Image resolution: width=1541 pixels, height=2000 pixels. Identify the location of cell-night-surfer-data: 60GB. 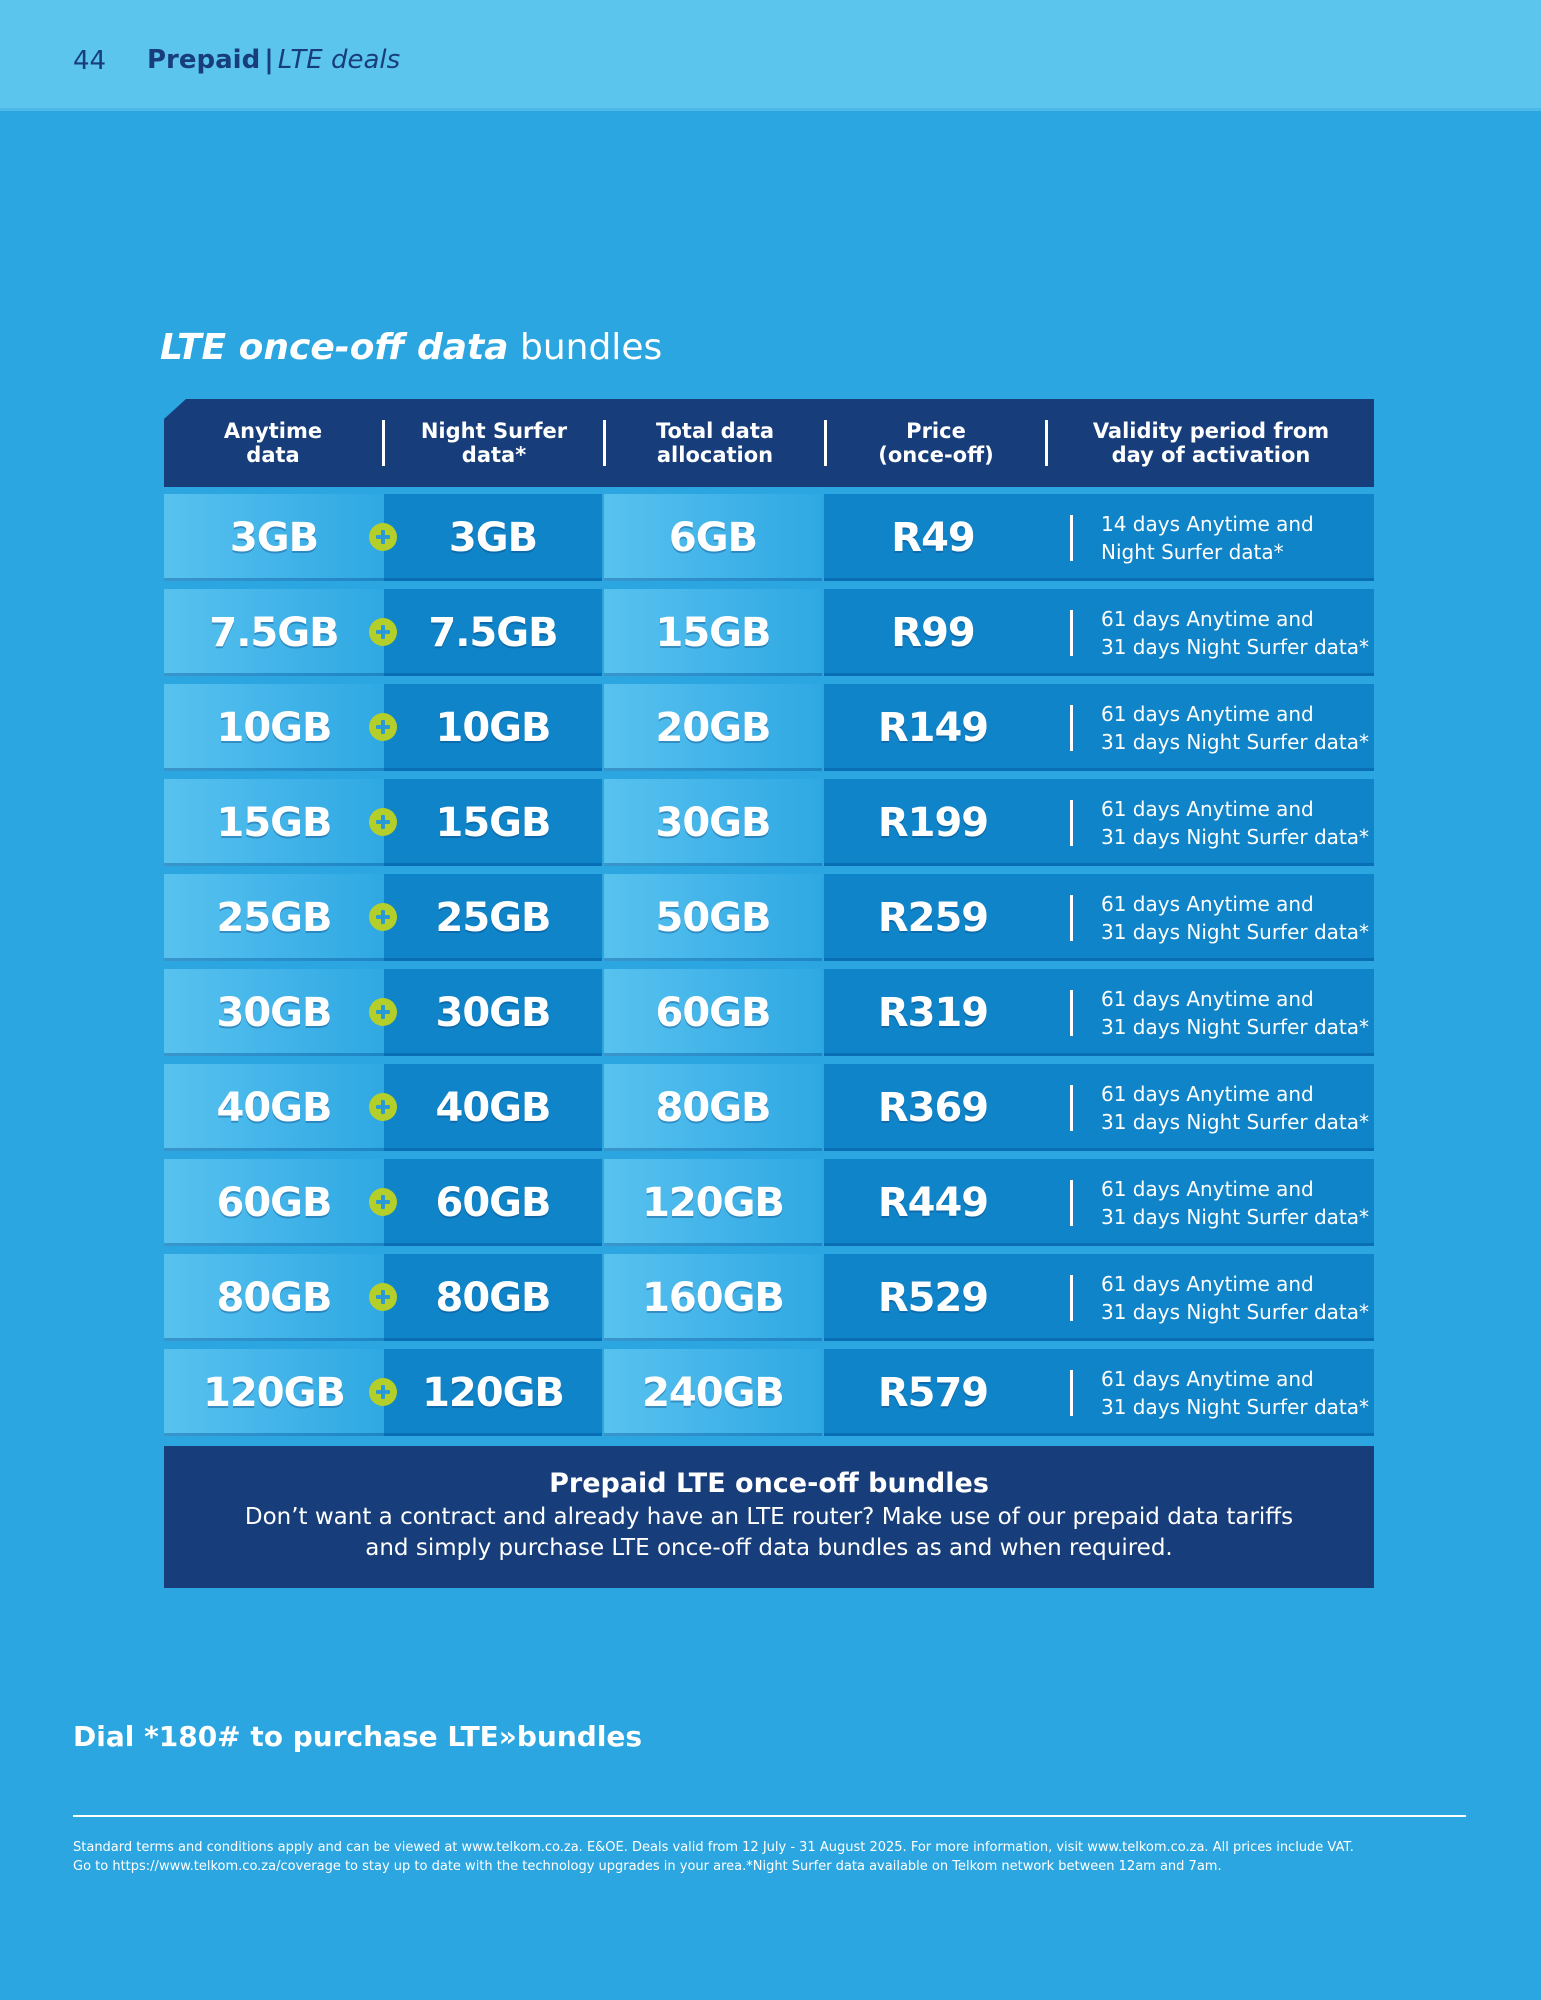
(493, 1202).